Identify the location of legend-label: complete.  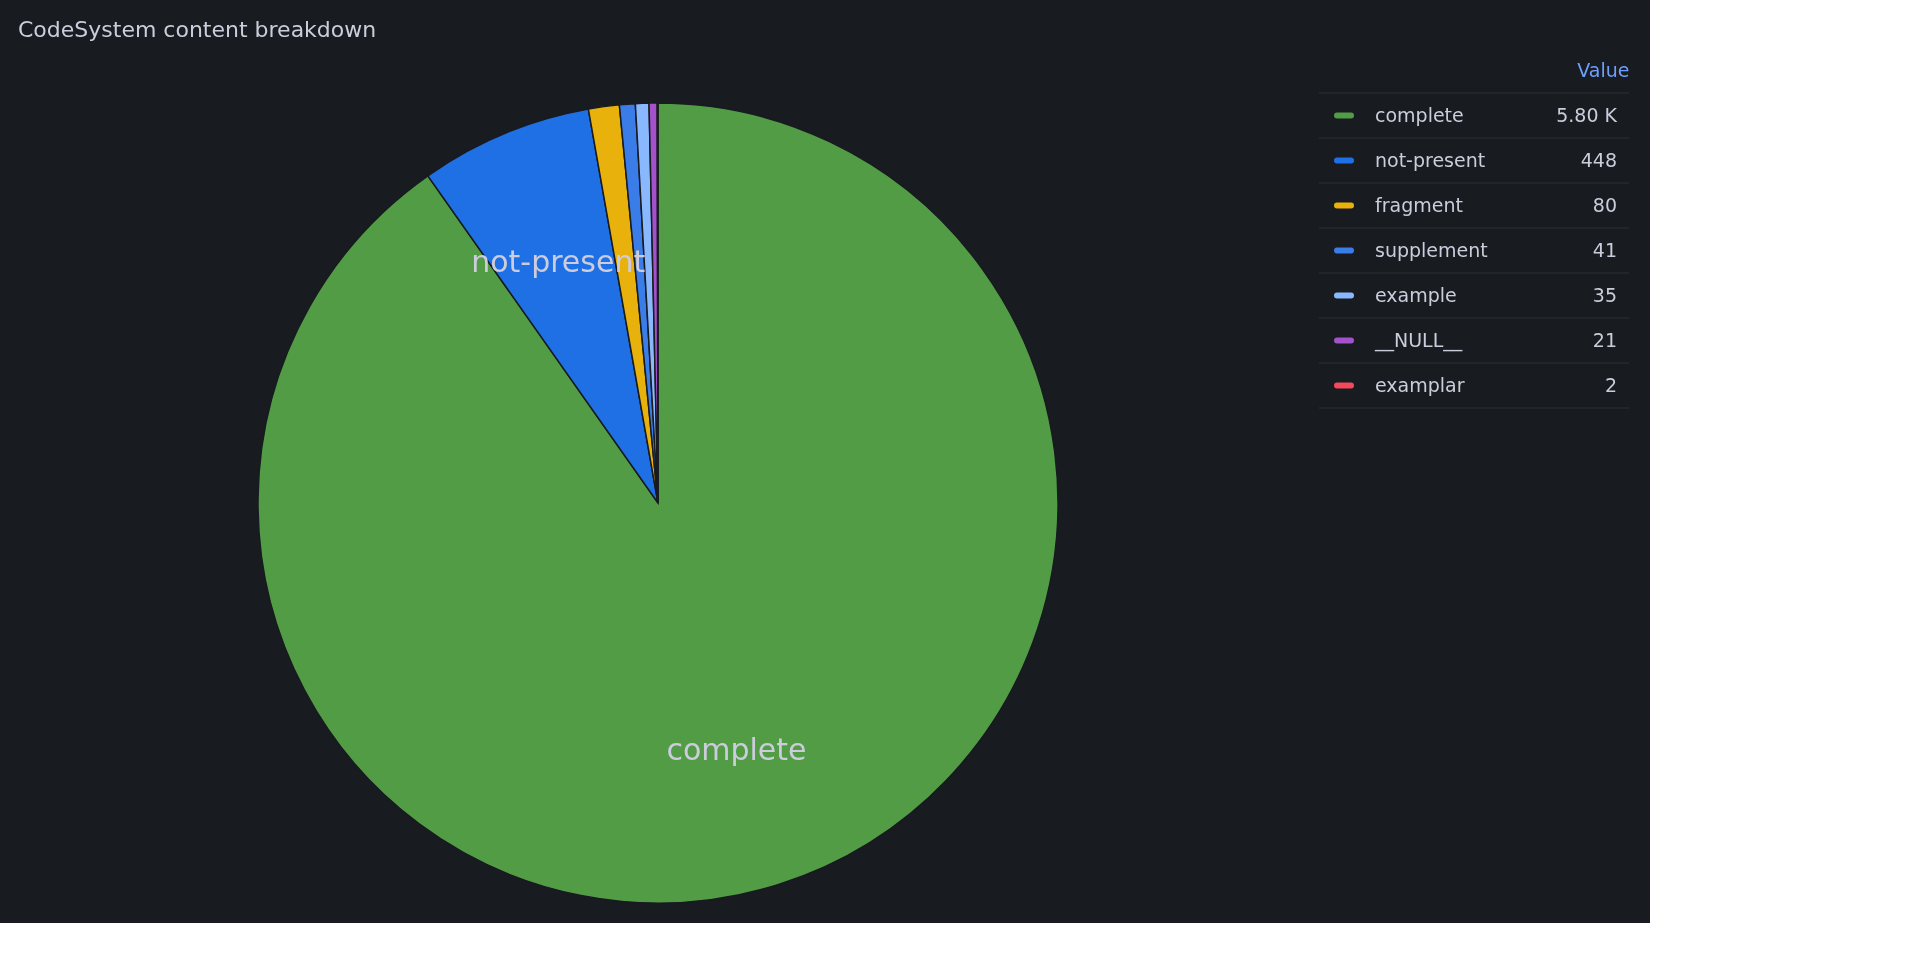
(1419, 114).